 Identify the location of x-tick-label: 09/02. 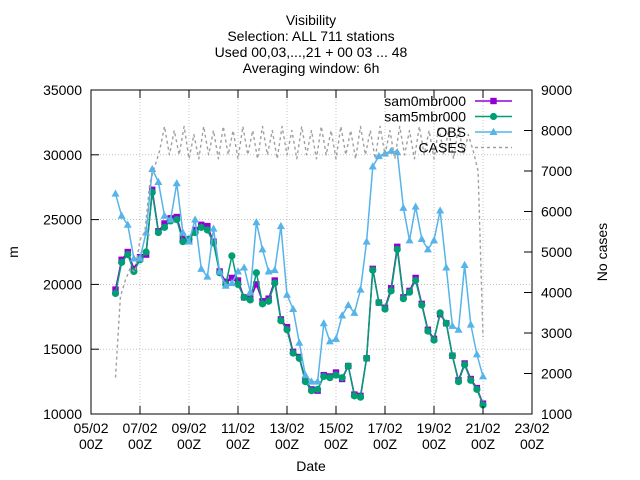
(188, 428).